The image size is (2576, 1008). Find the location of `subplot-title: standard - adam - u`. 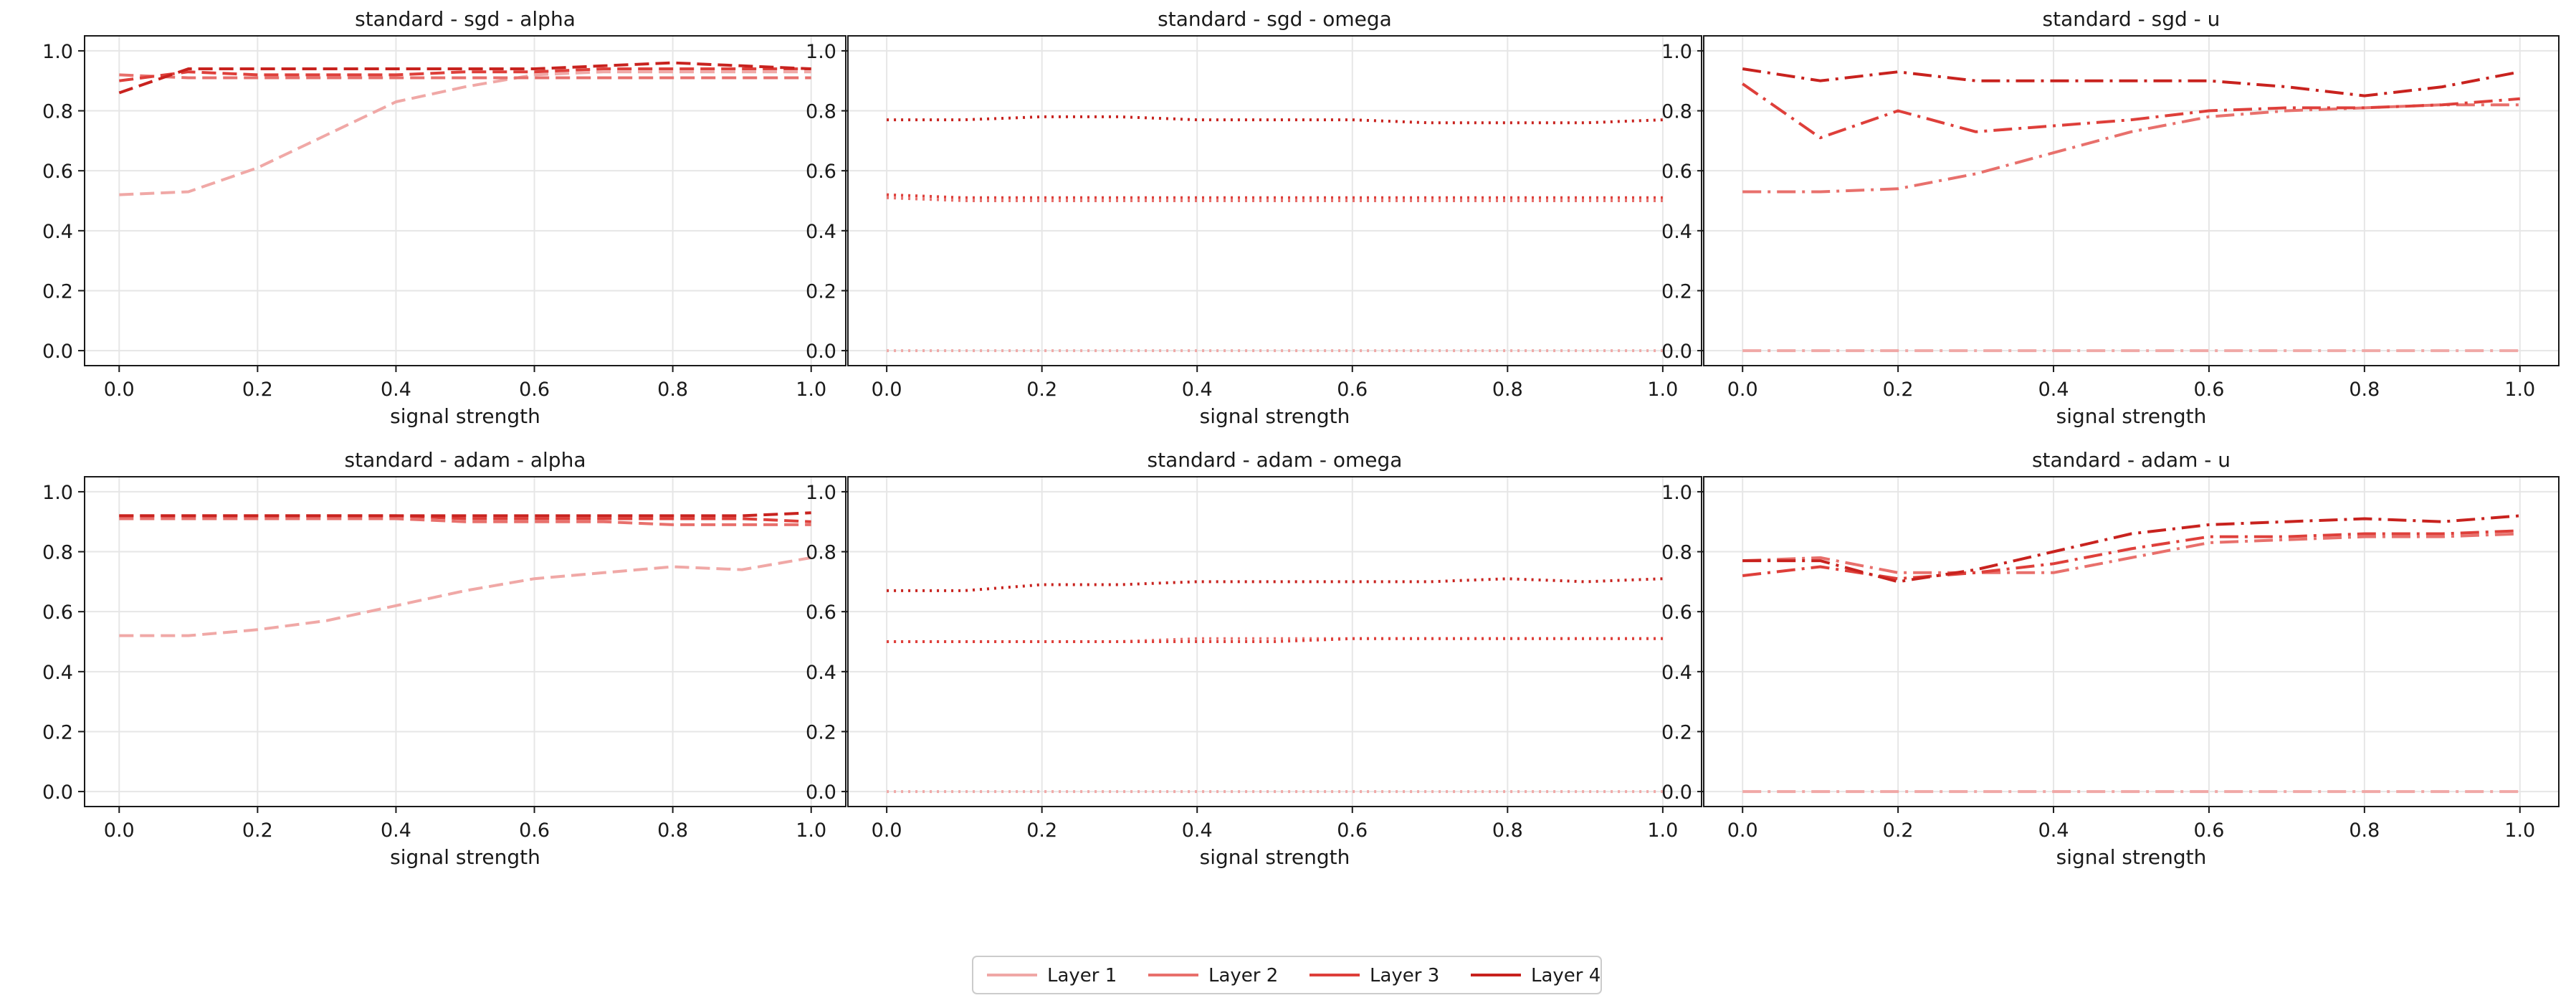

subplot-title: standard - adam - u is located at coordinates (2131, 460).